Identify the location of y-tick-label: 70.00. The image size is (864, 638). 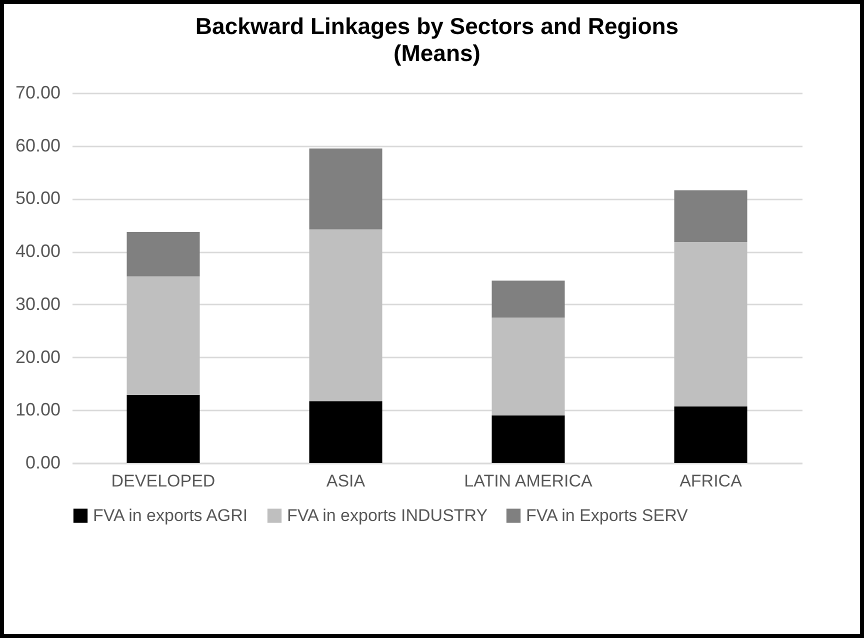
(37, 92).